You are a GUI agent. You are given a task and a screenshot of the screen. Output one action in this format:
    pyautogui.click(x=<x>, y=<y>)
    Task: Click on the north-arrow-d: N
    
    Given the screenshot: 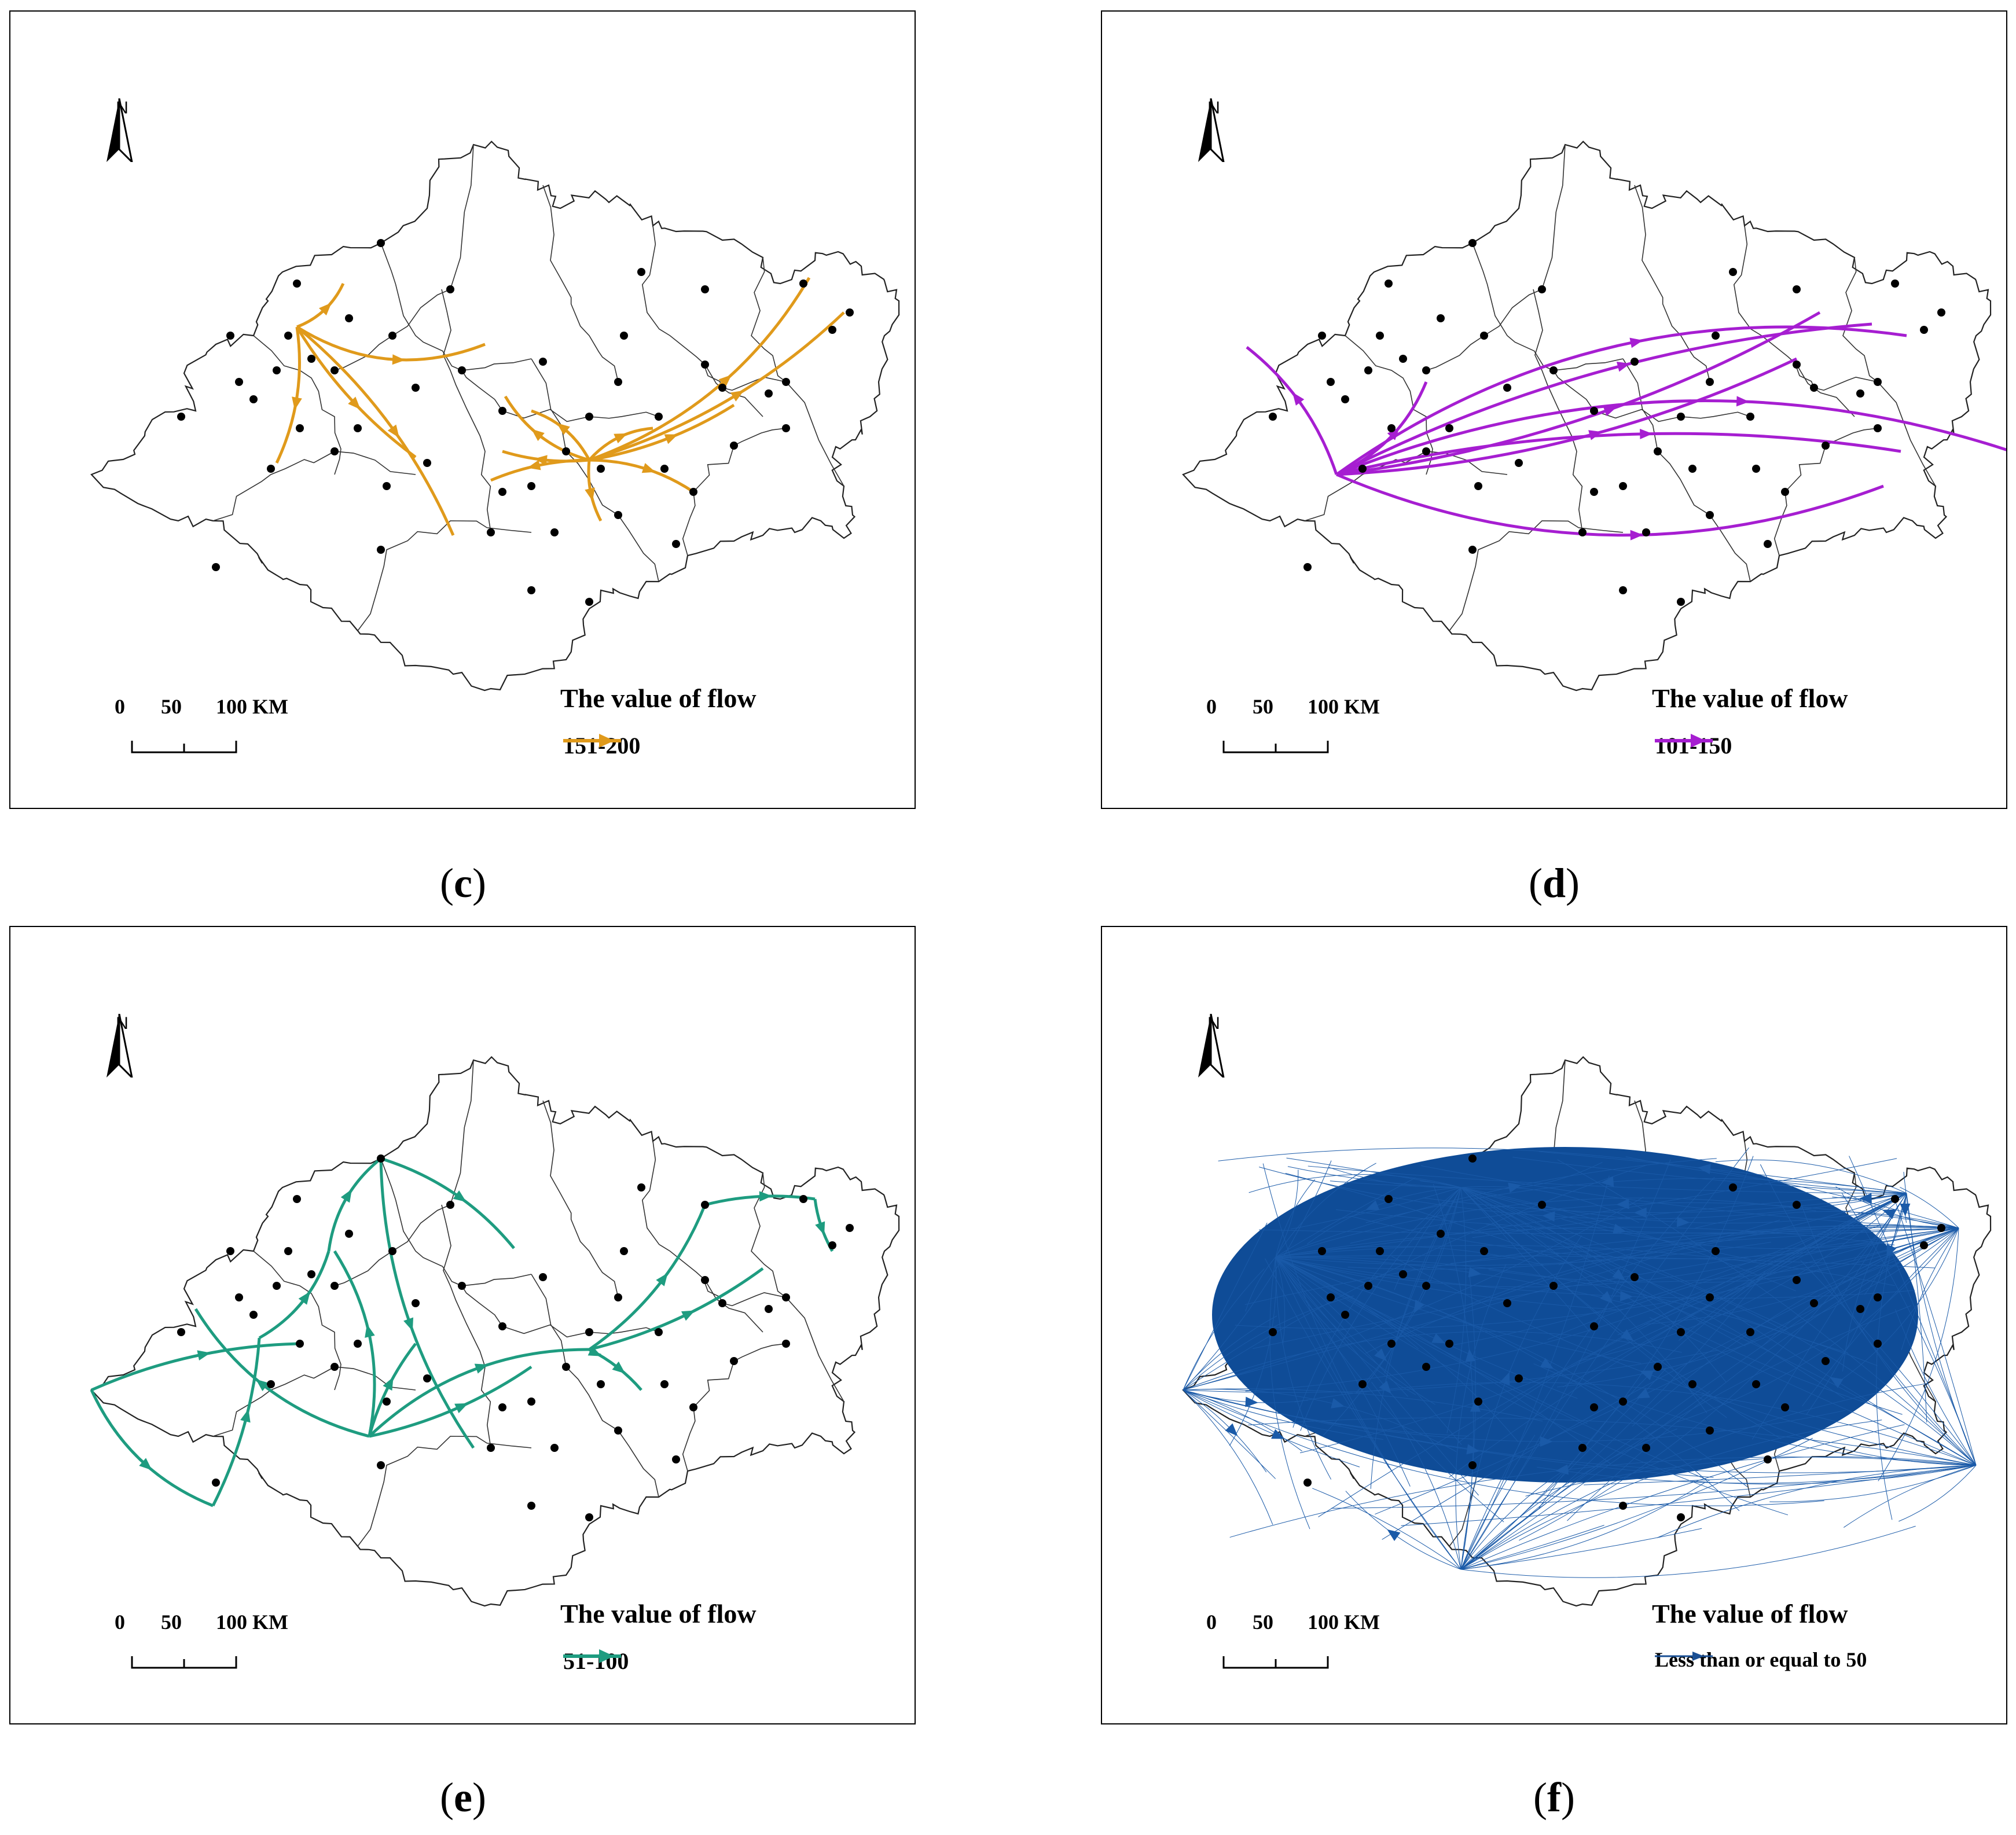 What is the action you would take?
    pyautogui.click(x=1214, y=130)
    